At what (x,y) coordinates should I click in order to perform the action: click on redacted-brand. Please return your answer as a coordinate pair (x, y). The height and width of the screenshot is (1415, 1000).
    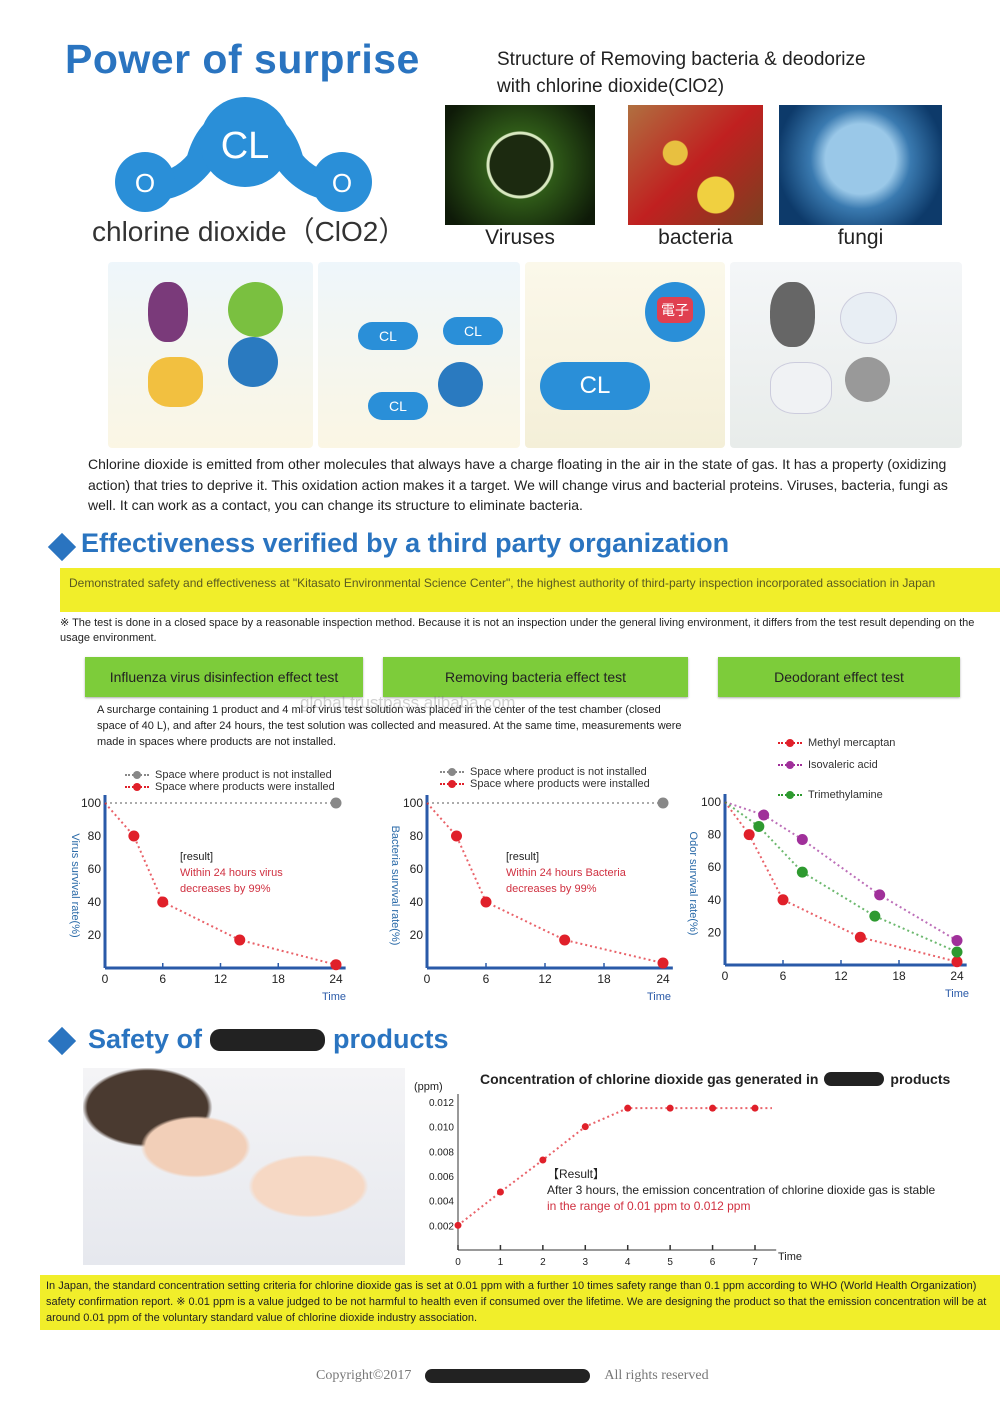
    Looking at the image, I should click on (854, 1079).